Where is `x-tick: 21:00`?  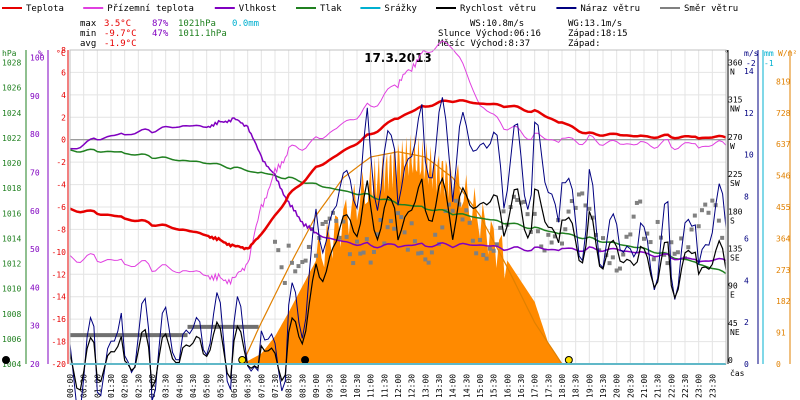 x-tick: 21:00 is located at coordinates (644, 386).